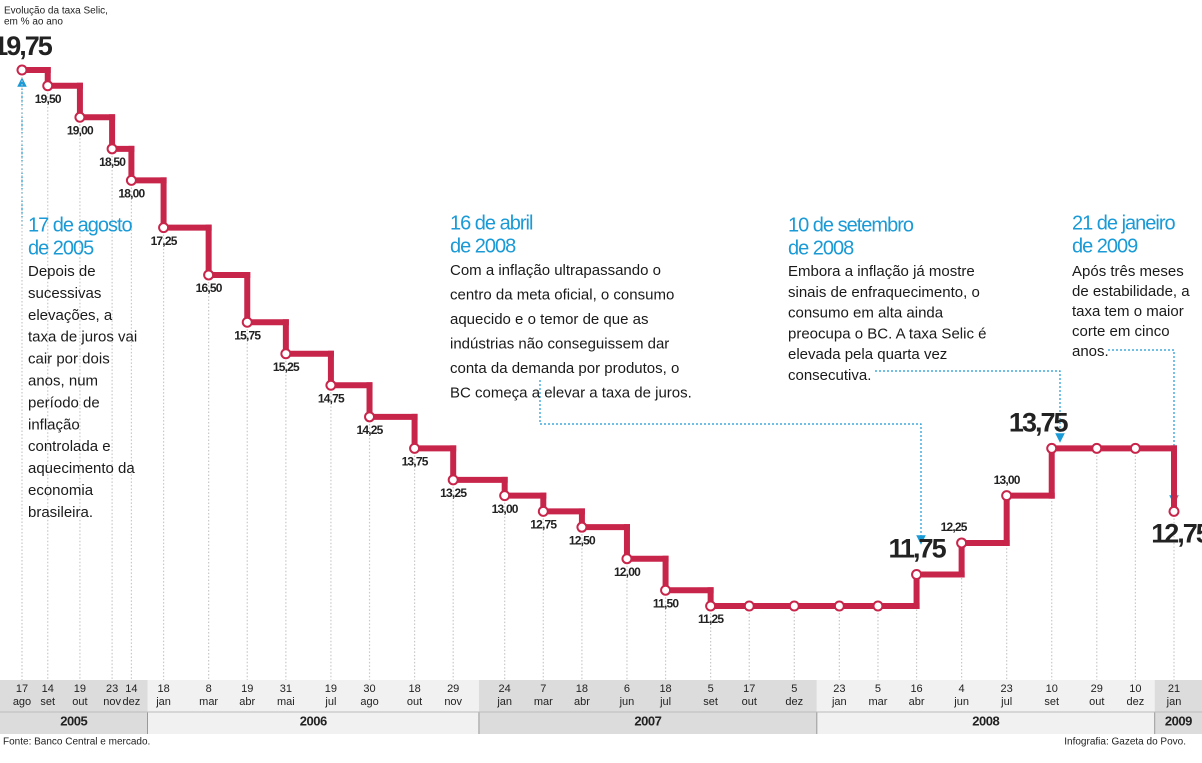  Describe the element at coordinates (331, 398) in the screenshot. I see `value-label: 14,75` at that location.